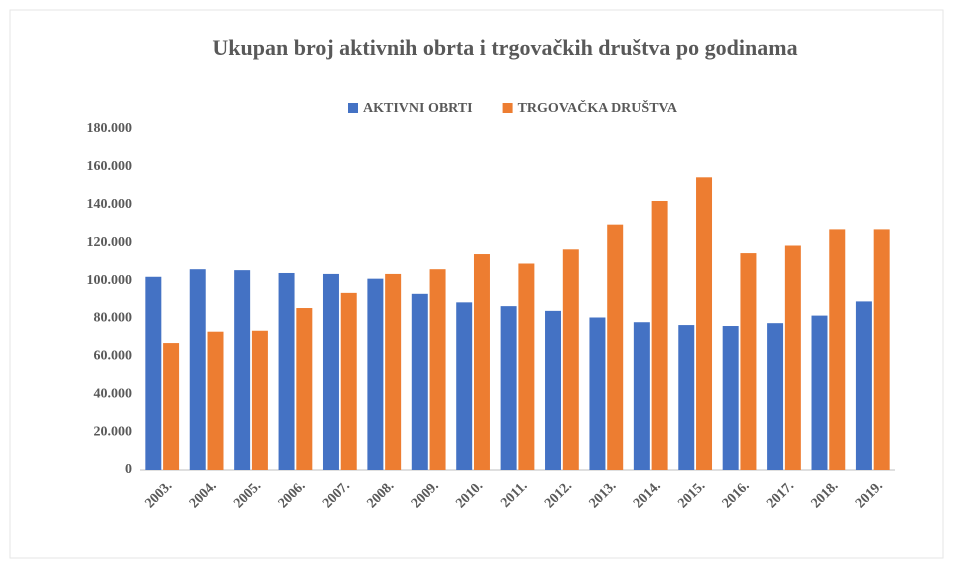 The height and width of the screenshot is (568, 953). Describe the element at coordinates (113, 318) in the screenshot. I see `y-tick-label: 80.000` at that location.